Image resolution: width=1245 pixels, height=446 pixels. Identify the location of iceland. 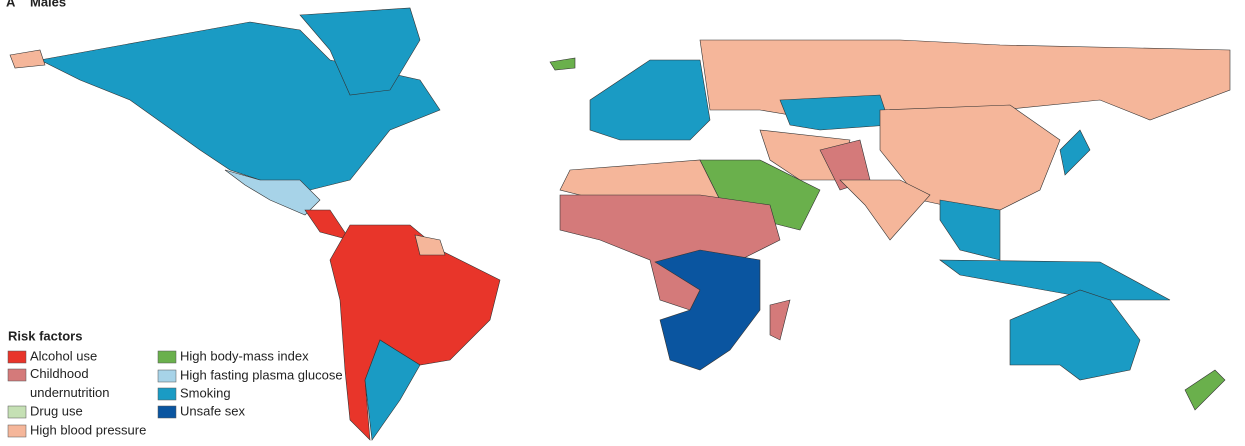
(562, 64).